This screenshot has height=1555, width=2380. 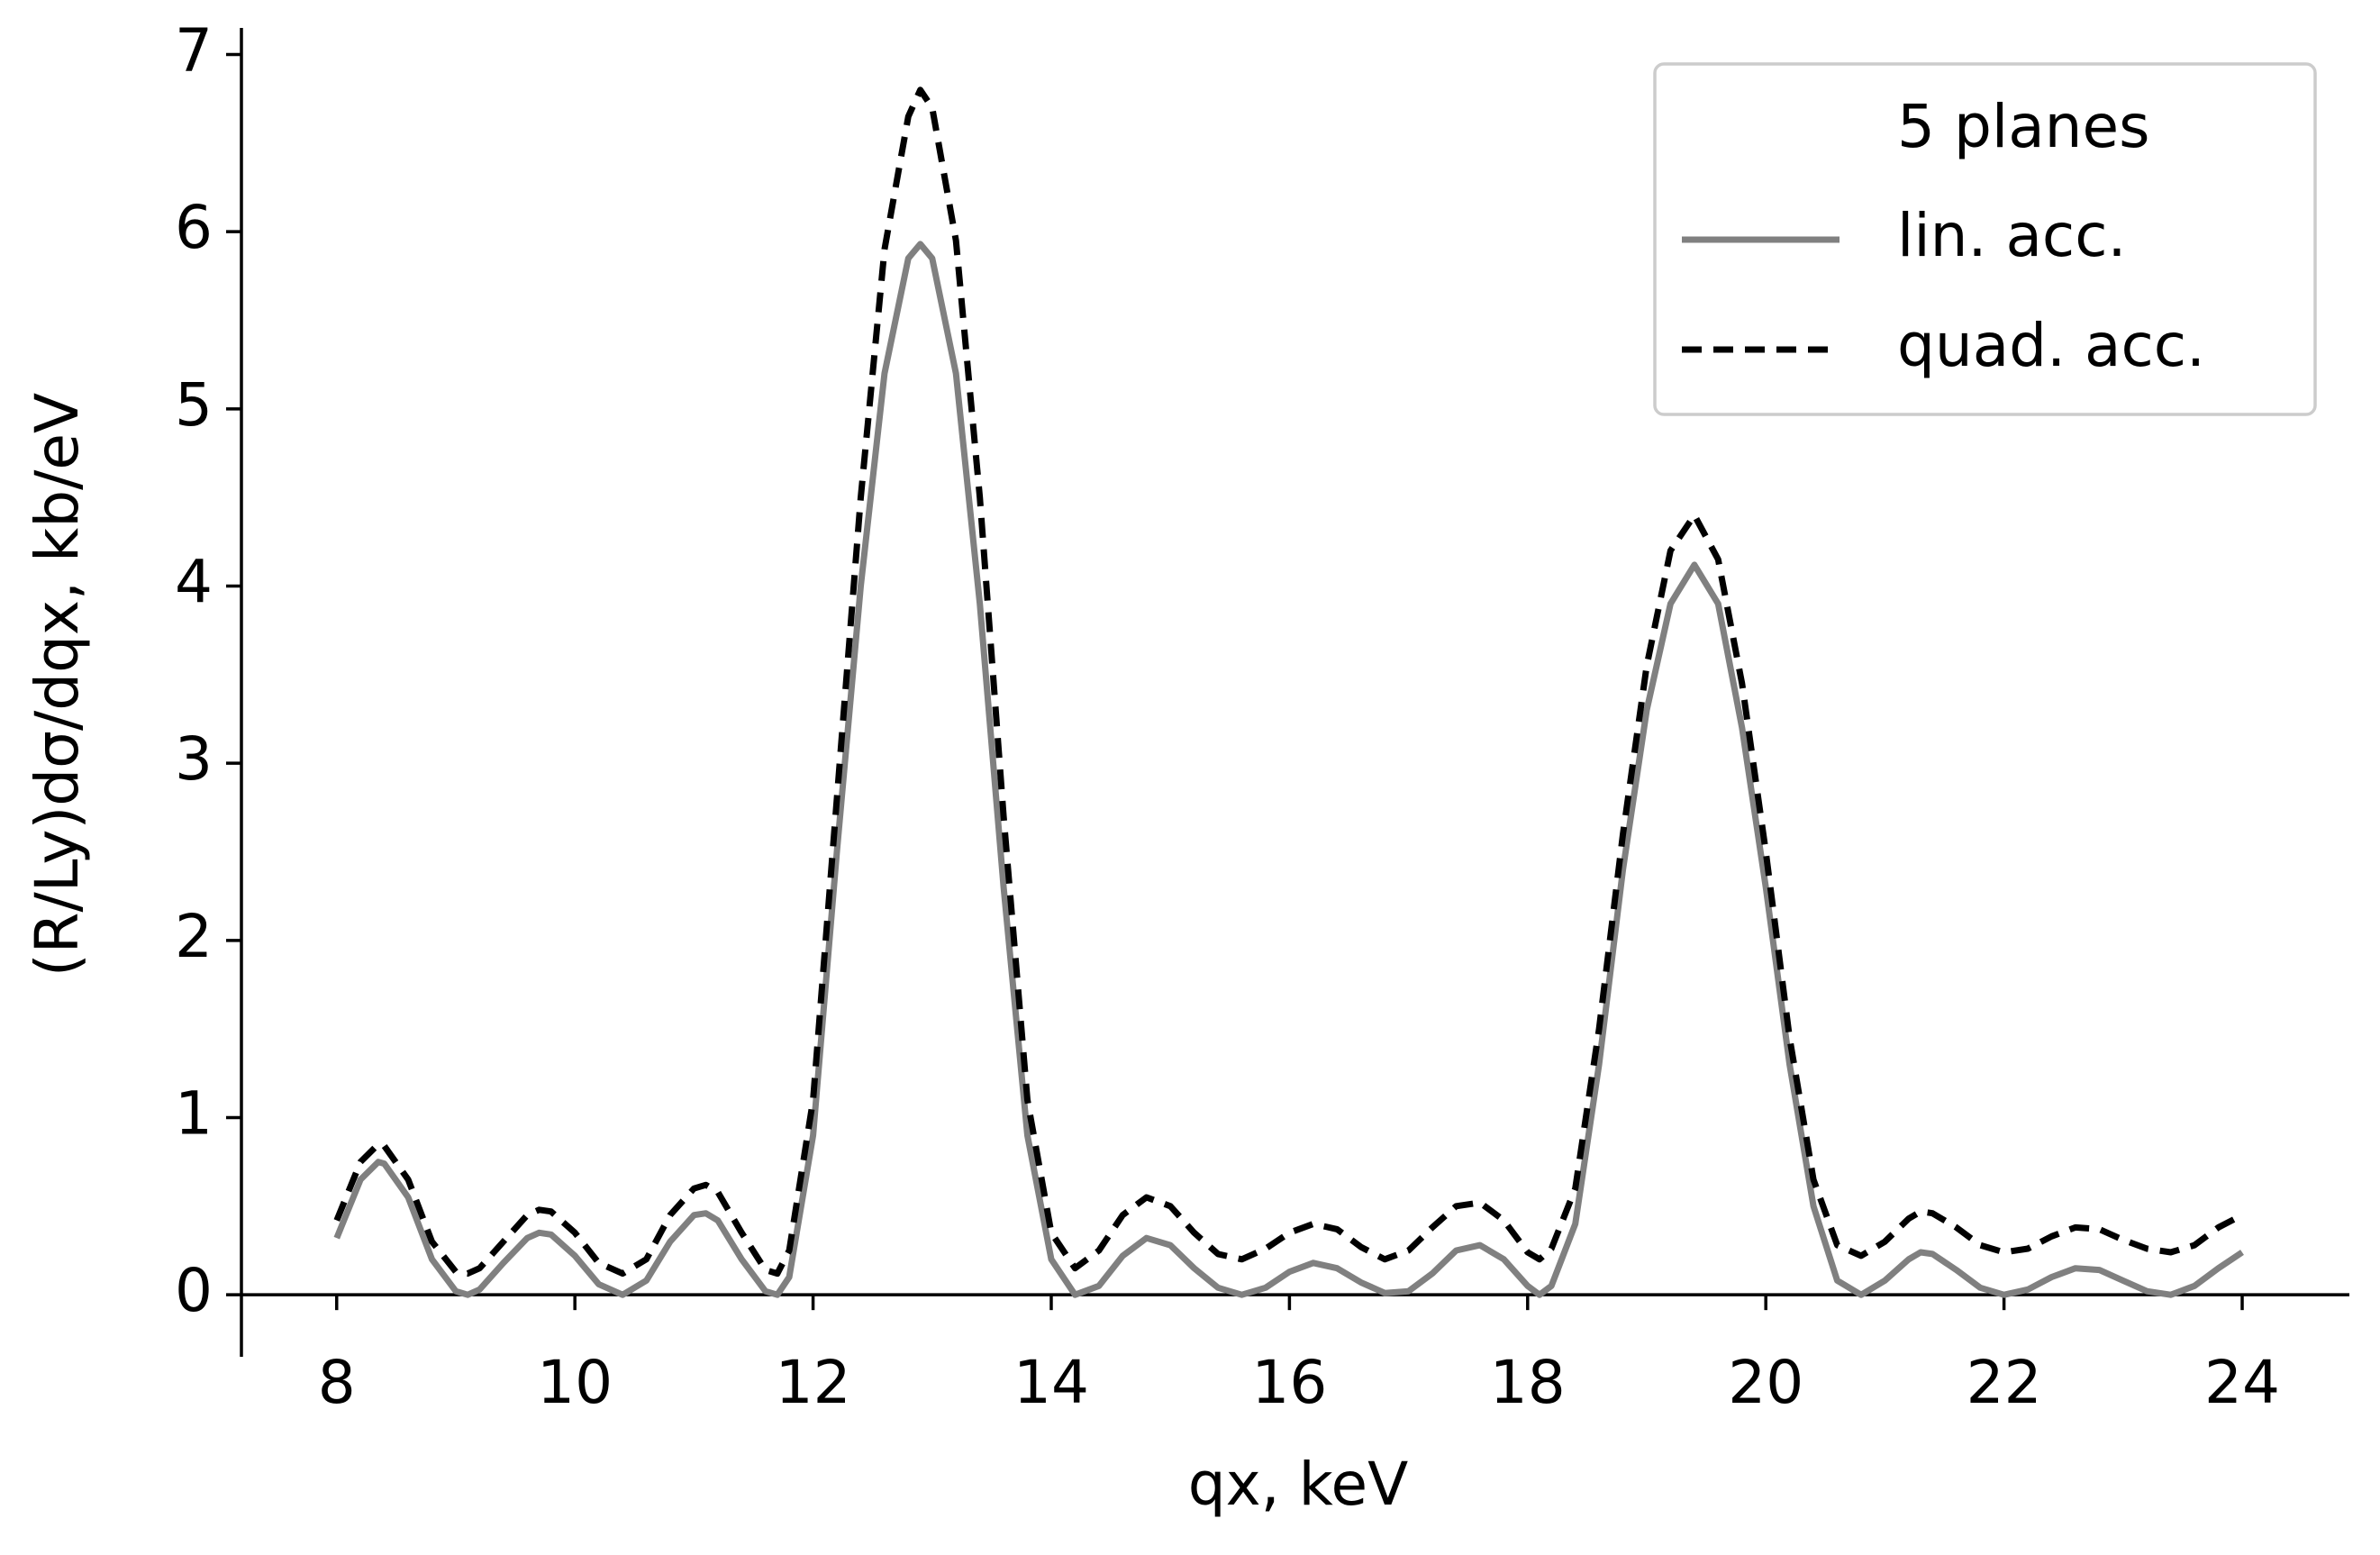 I want to click on x-tick-label: 24, so click(x=2242, y=1382).